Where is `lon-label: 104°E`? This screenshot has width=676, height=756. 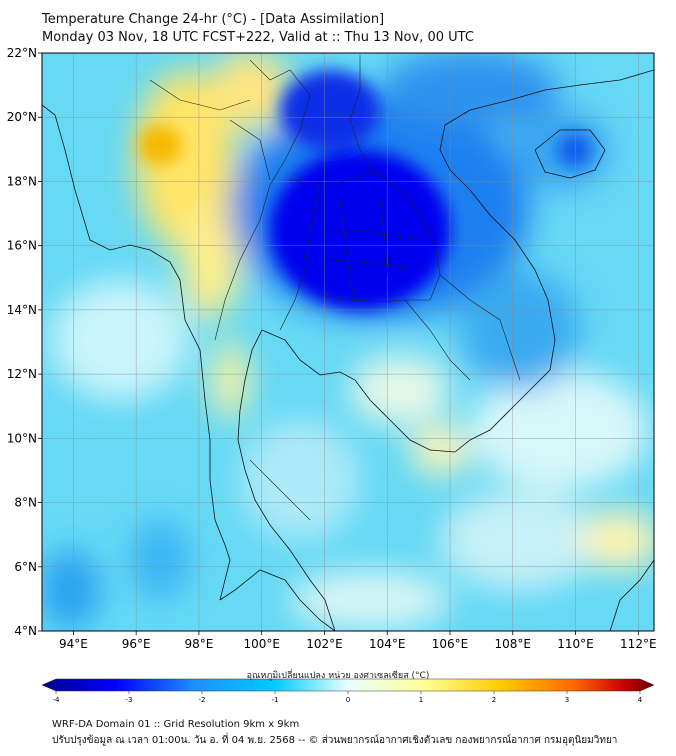 lon-label: 104°E is located at coordinates (387, 644).